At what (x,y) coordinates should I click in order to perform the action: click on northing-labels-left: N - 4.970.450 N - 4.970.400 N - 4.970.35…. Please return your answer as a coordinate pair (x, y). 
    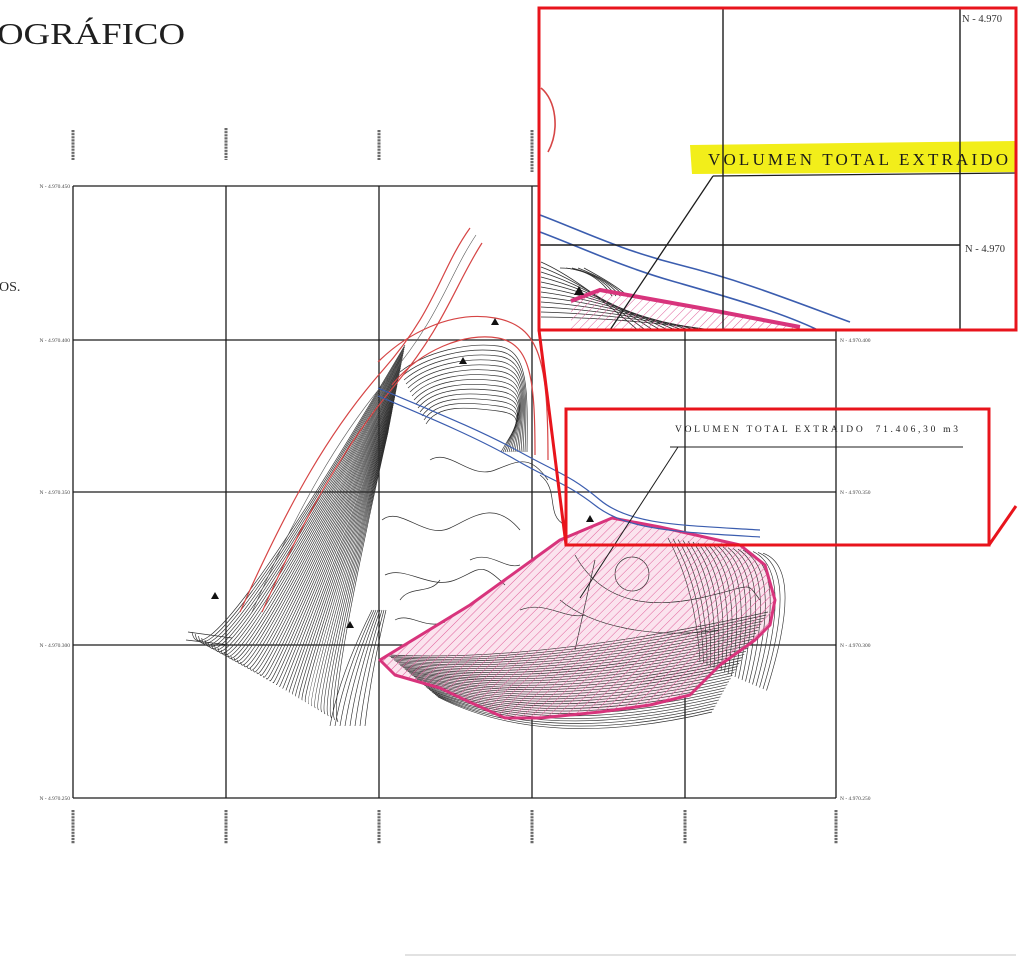
    Looking at the image, I should click on (54, 493).